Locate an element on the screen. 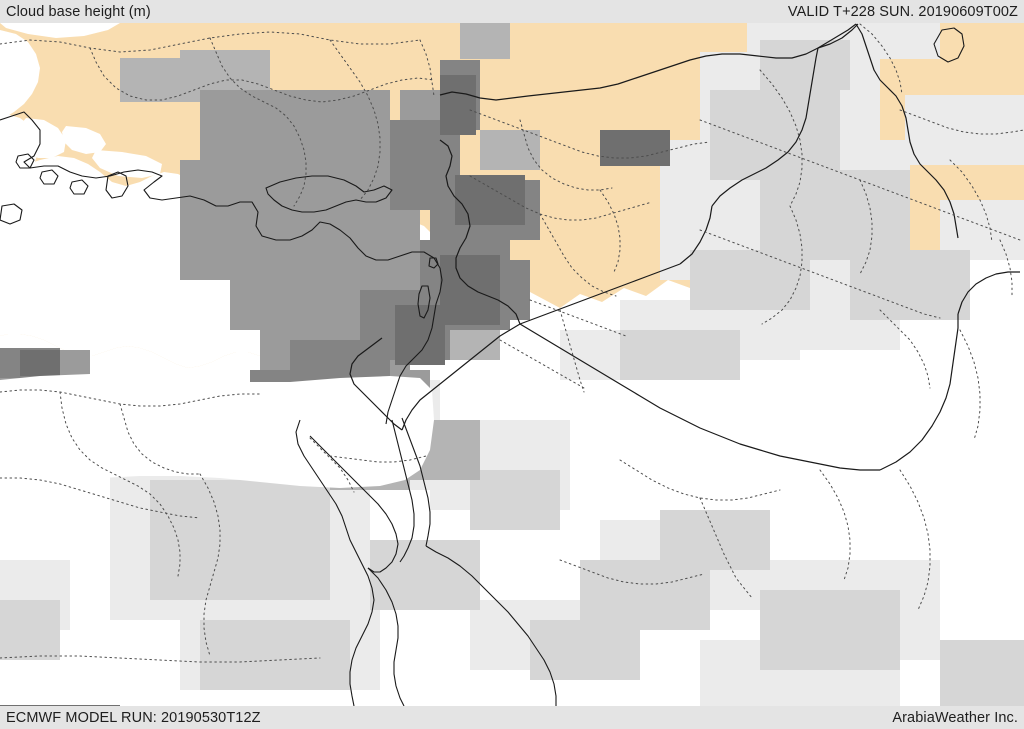 Image resolution: width=1024 pixels, height=729 pixels. admin-egypt-f is located at coordinates (210, 565).